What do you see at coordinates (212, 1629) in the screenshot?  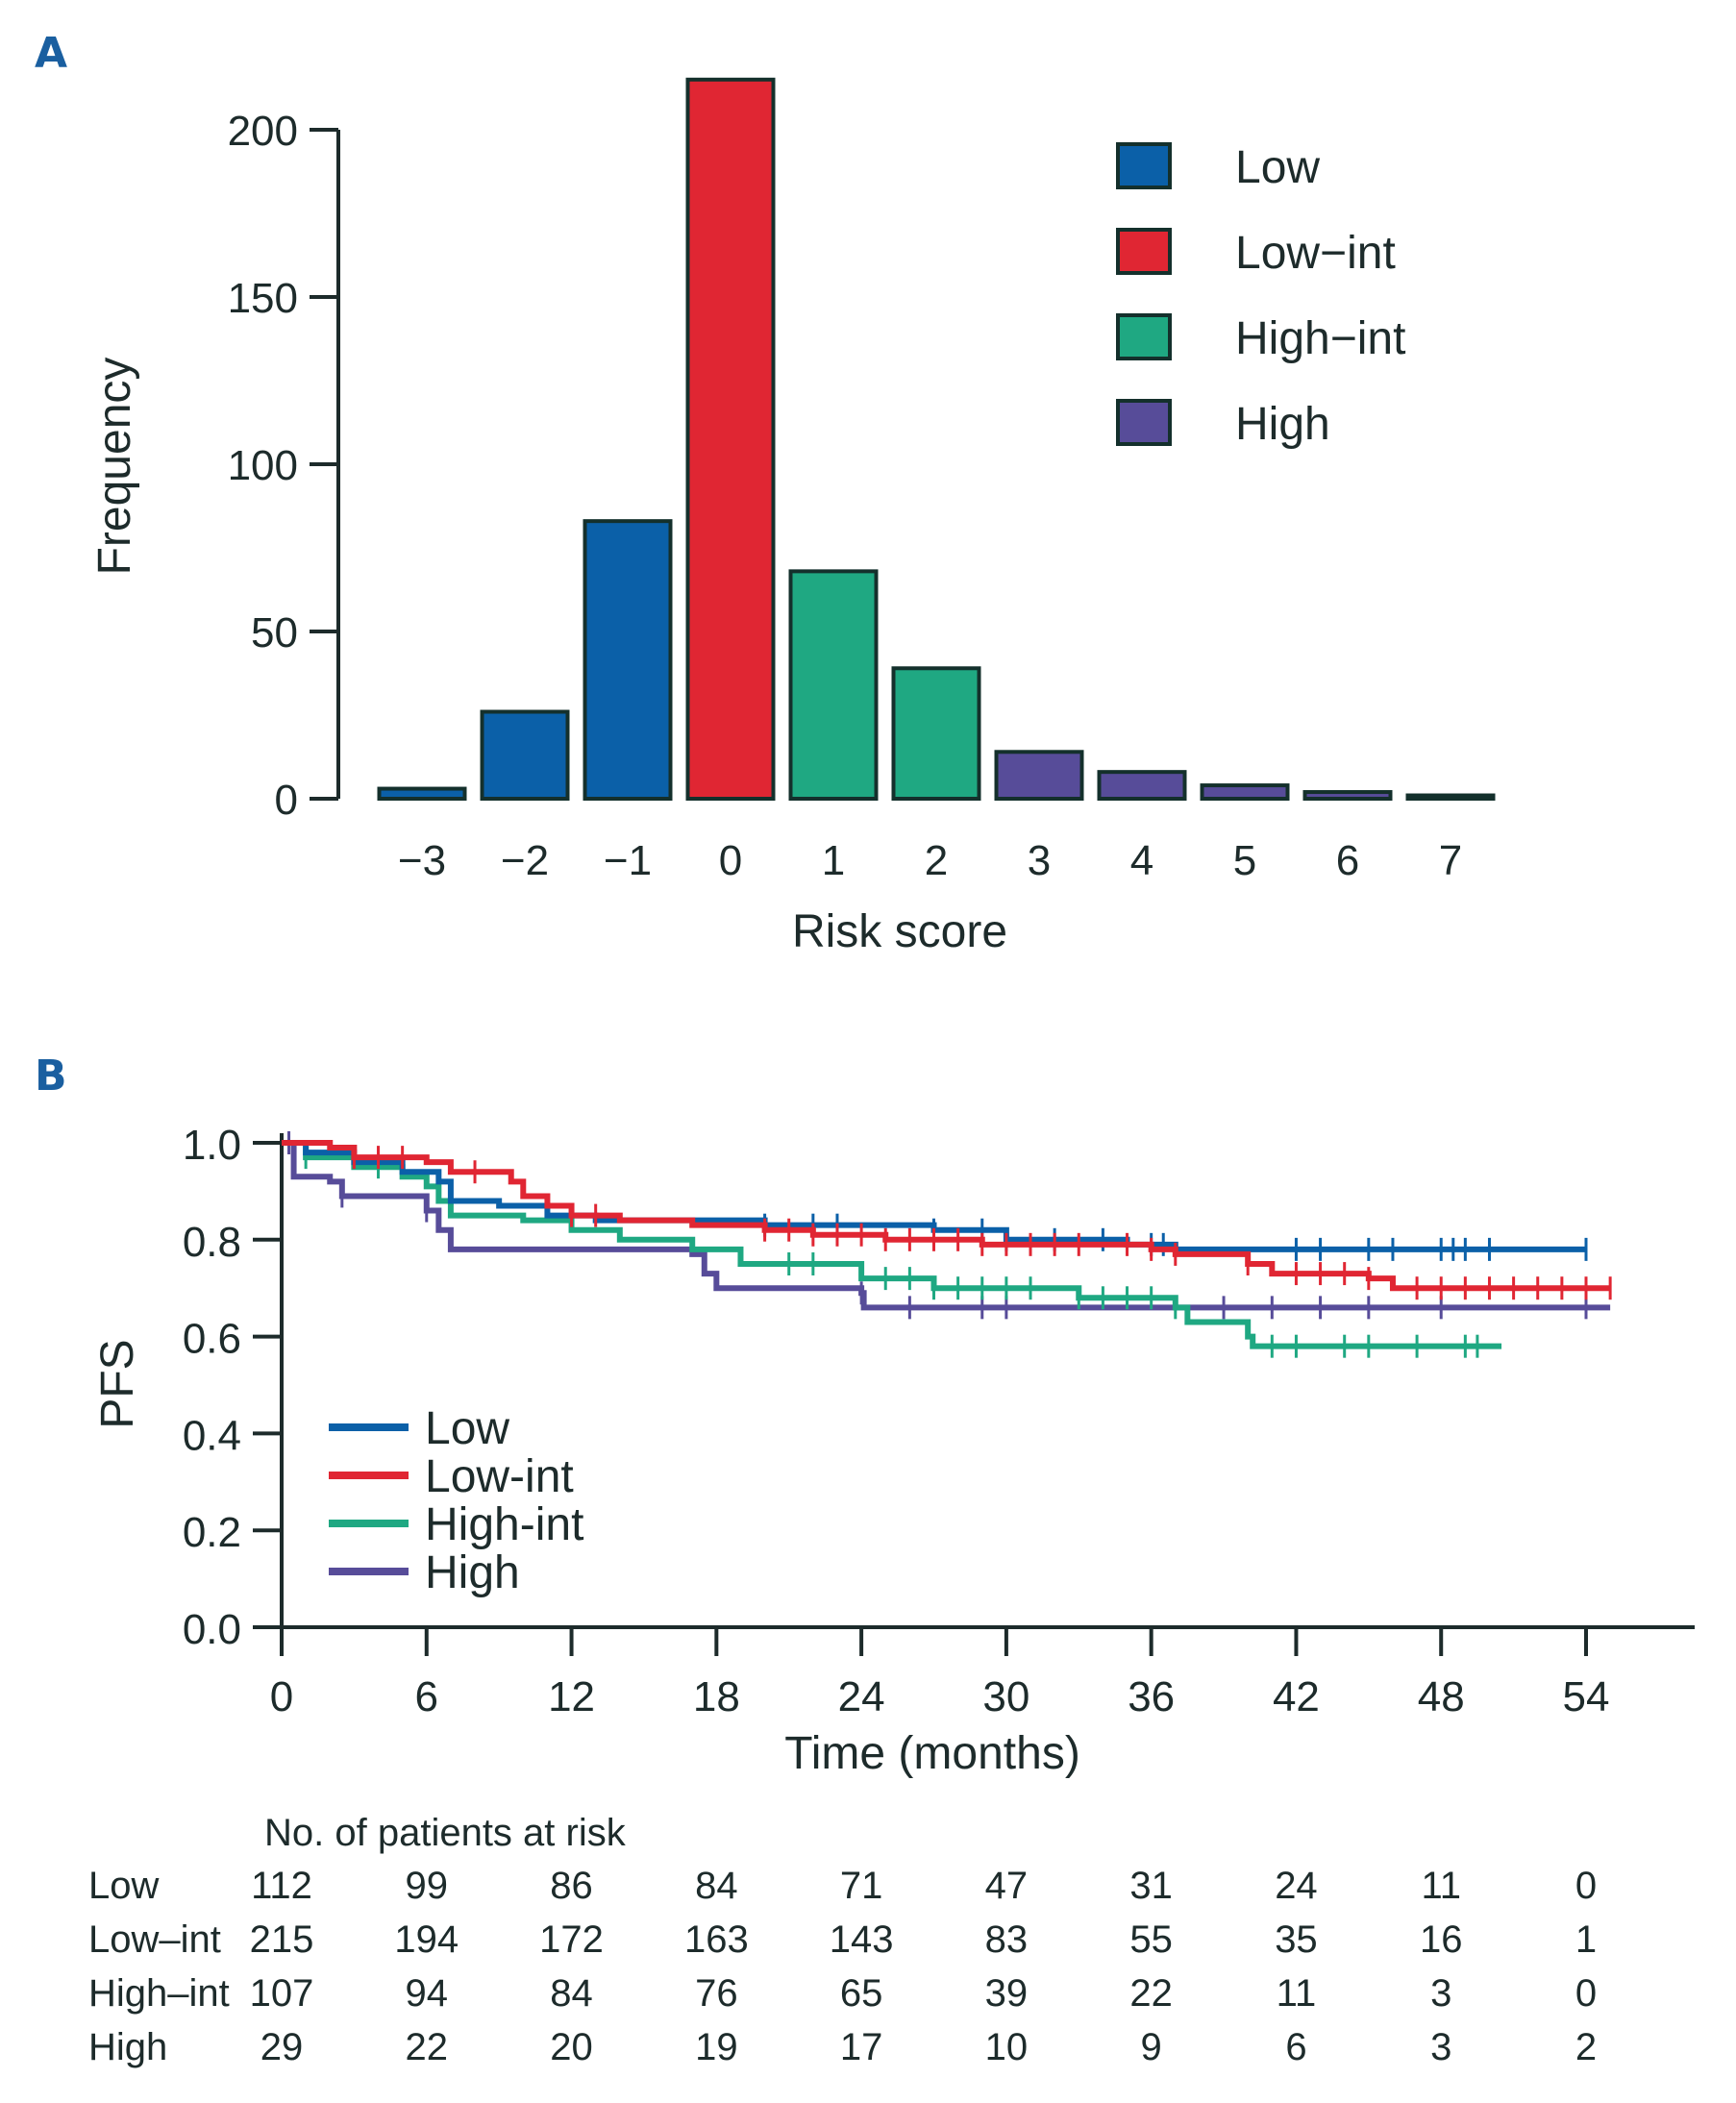 I see `y-tick-label: 0.0` at bounding box center [212, 1629].